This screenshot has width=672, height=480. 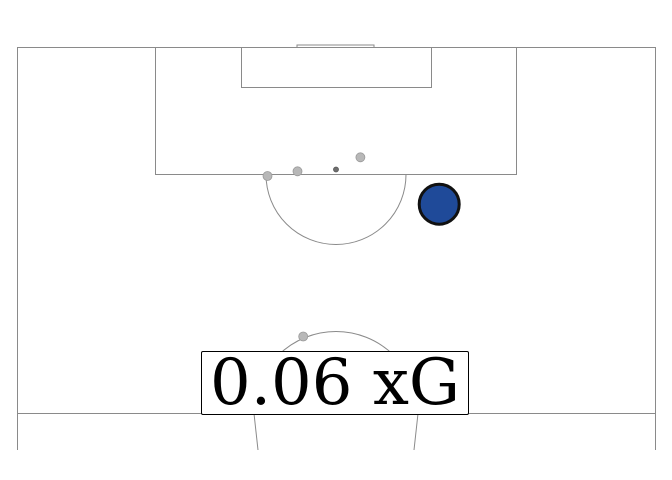 I want to click on penalty-arc, so click(x=336, y=209).